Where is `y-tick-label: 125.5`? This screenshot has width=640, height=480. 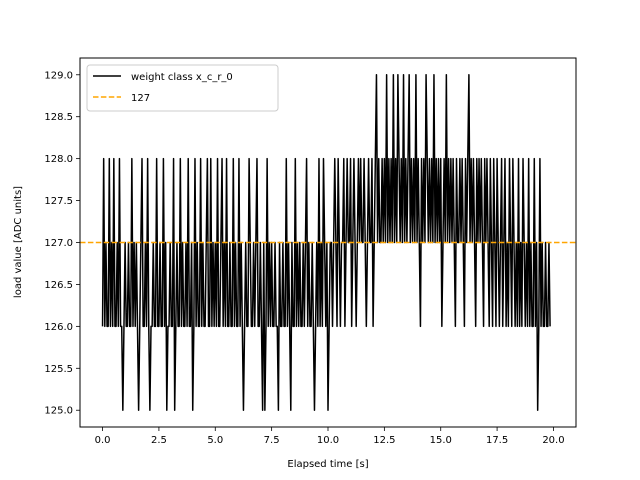 y-tick-label: 125.5 is located at coordinates (58, 369).